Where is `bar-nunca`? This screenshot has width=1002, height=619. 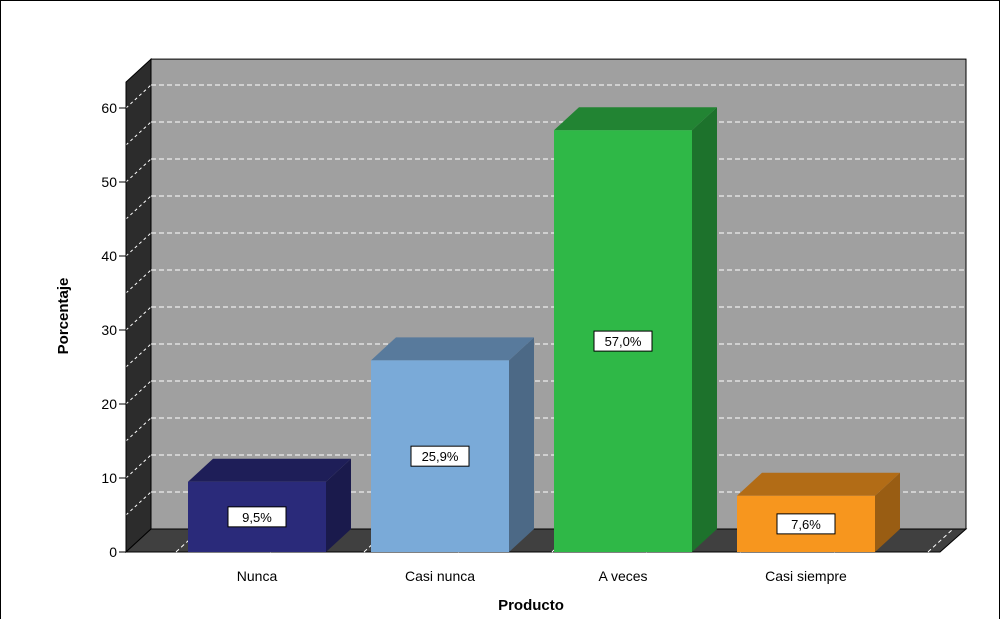
bar-nunca is located at coordinates (269, 505).